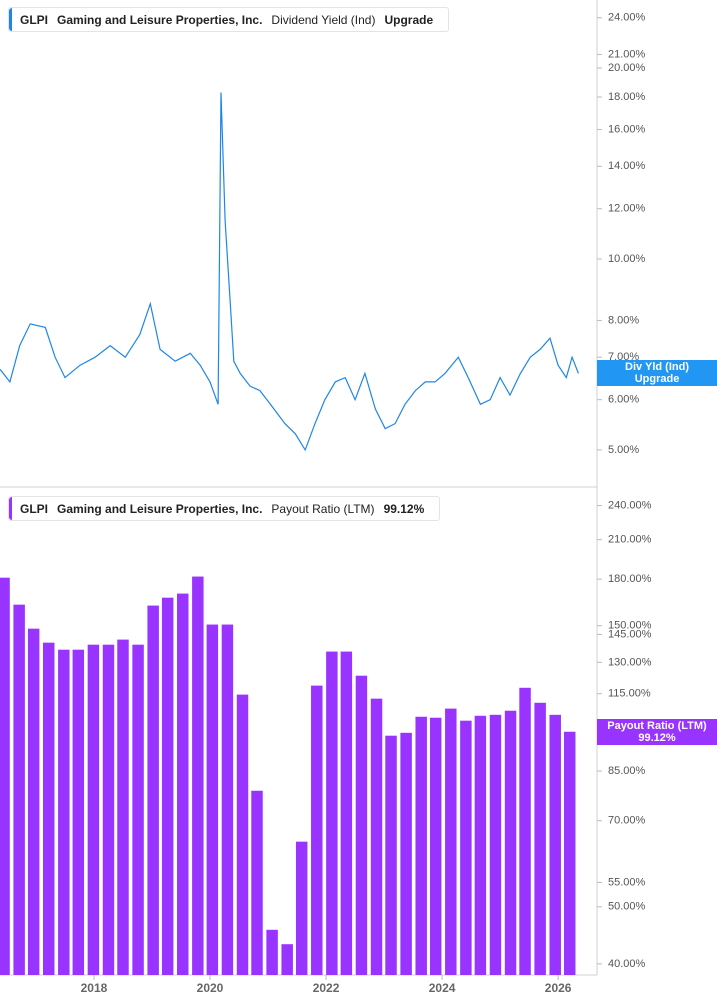  What do you see at coordinates (326, 988) in the screenshot?
I see `x-tick-label: 2022` at bounding box center [326, 988].